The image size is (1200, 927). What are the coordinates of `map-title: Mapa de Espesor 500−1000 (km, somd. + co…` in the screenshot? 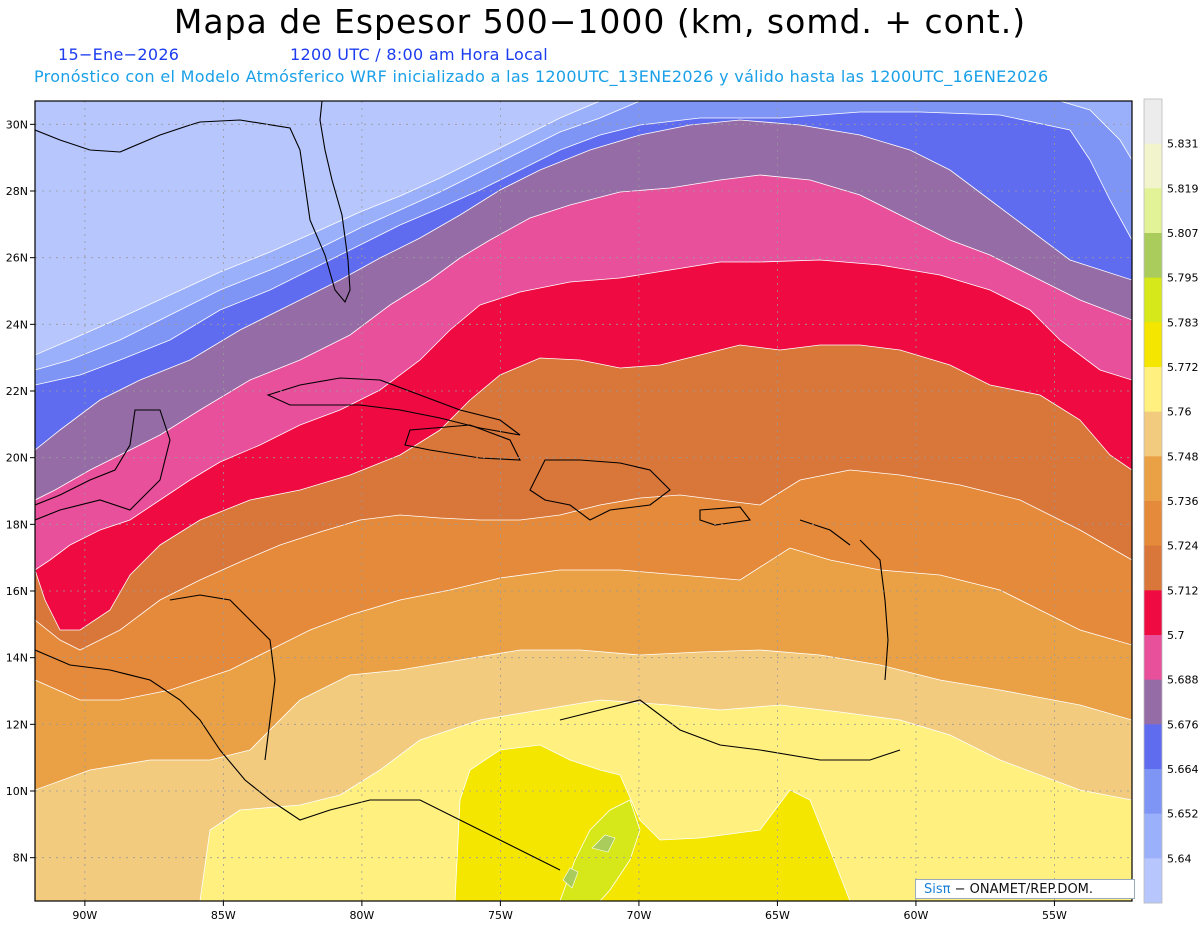 It's located at (600, 21).